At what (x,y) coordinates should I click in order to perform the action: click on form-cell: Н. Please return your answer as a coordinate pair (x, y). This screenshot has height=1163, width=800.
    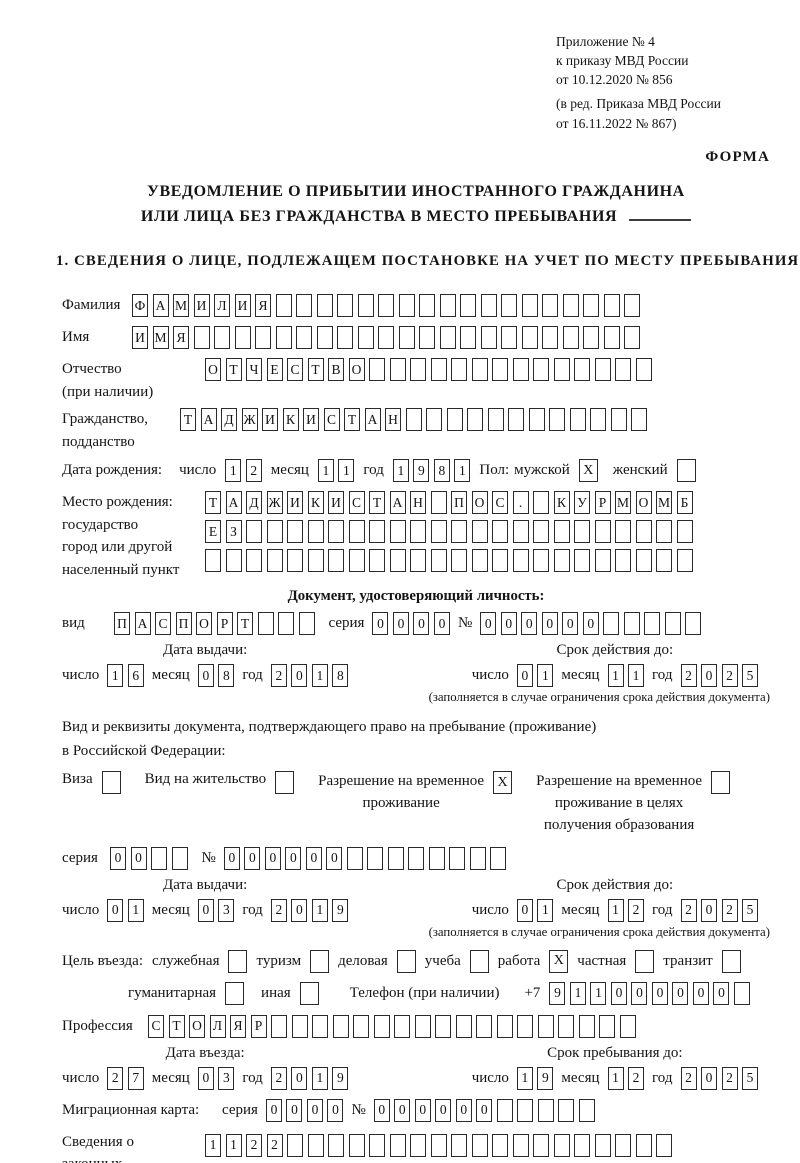
    Looking at the image, I should click on (393, 420).